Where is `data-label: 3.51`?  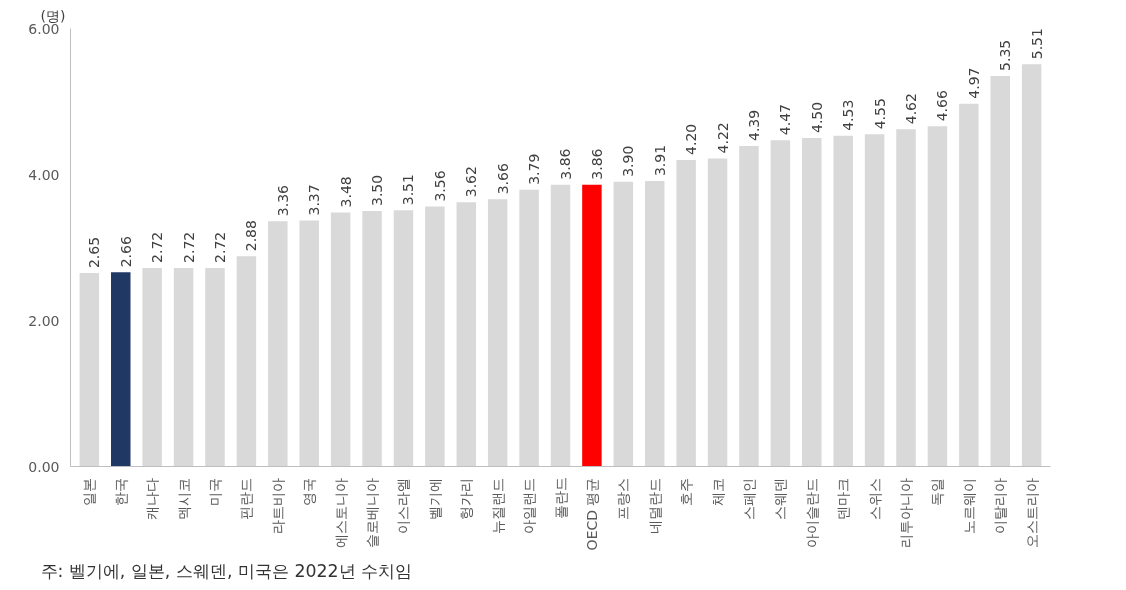 data-label: 3.51 is located at coordinates (408, 190).